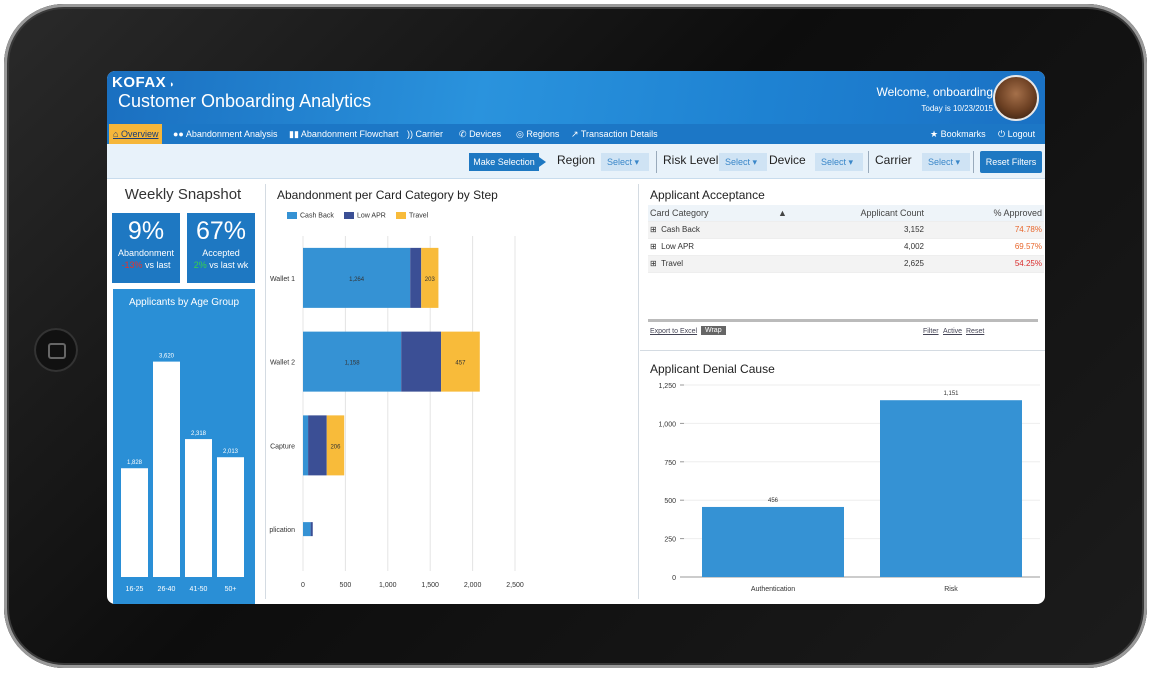  What do you see at coordinates (773, 589) in the screenshot?
I see `x-category-label: Authentication` at bounding box center [773, 589].